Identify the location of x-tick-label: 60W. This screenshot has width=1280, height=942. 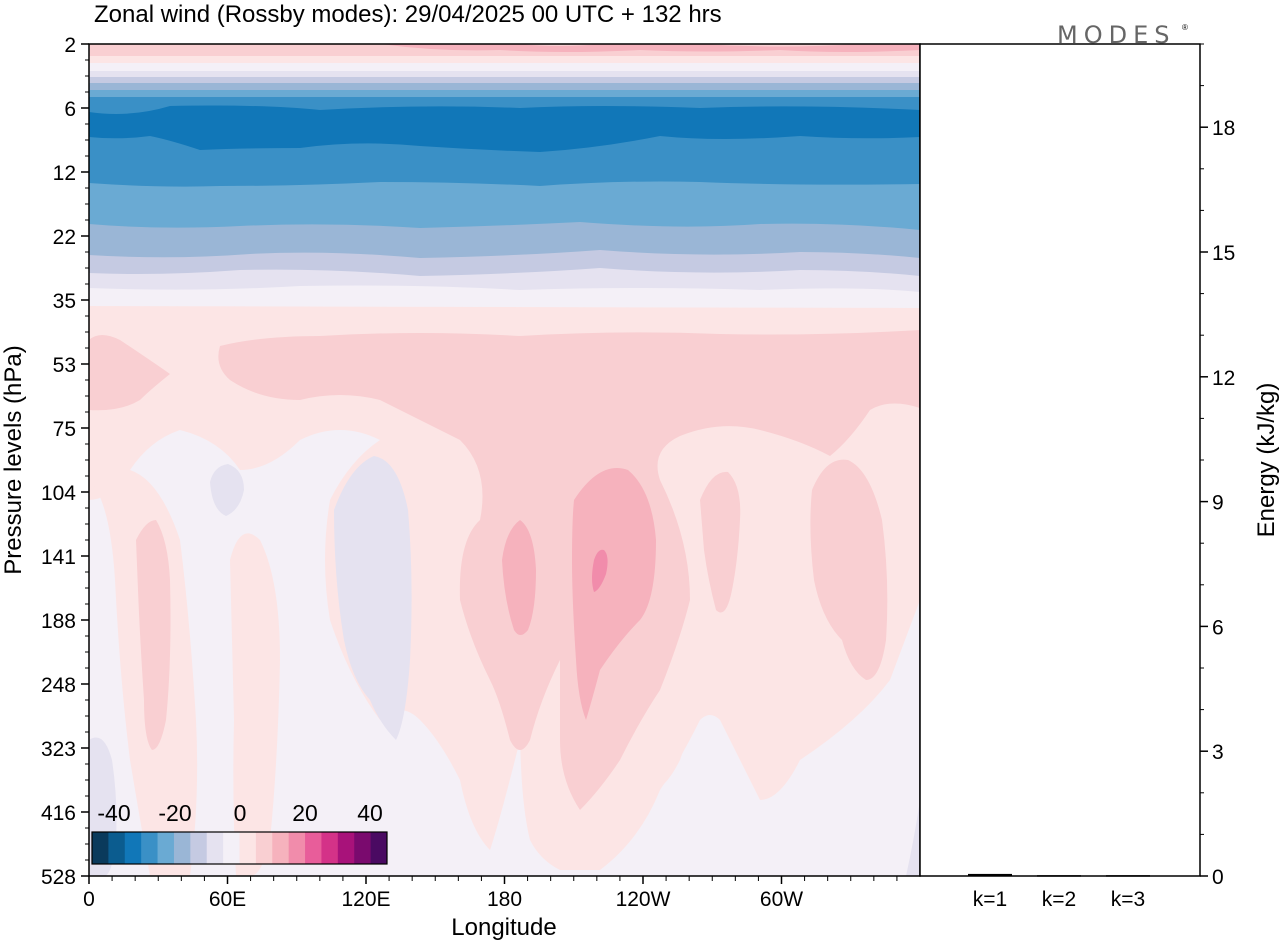
(781, 899).